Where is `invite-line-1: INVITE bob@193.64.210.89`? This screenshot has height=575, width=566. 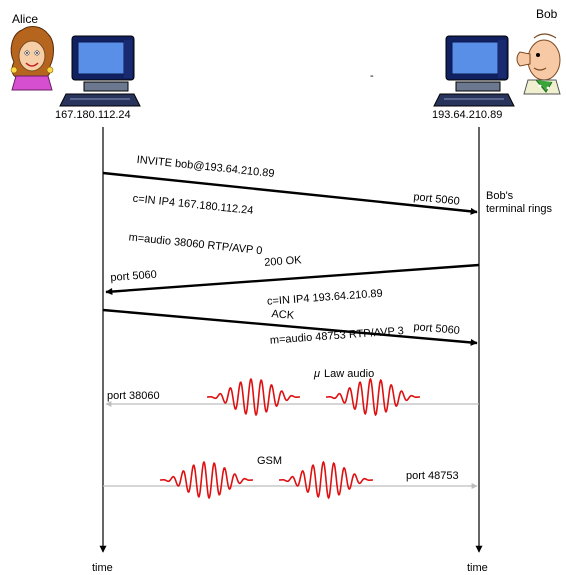
invite-line-1: INVITE bob@193.64.210.89 is located at coordinates (205, 167).